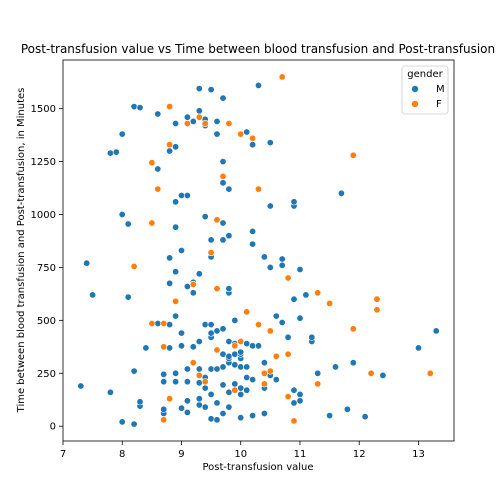  Describe the element at coordinates (240, 454) in the screenshot. I see `x-tick-label: 10` at that location.